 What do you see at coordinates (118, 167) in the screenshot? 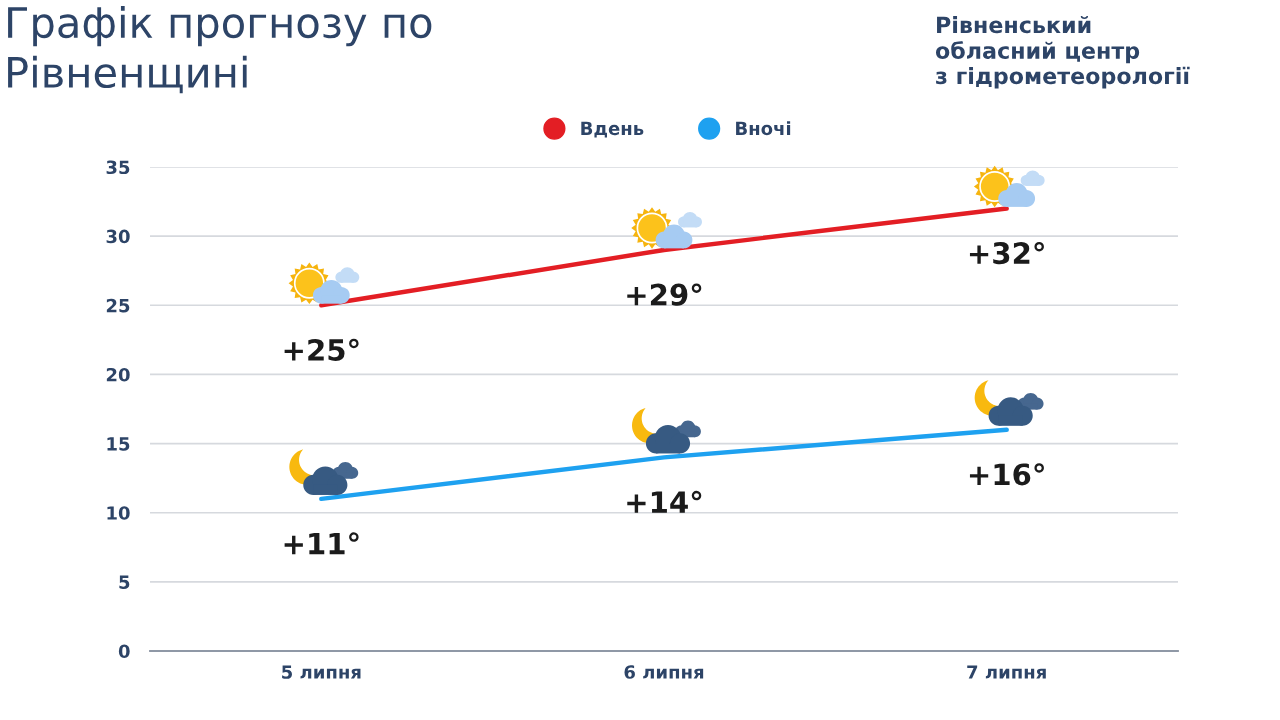
I see `y-tick-label: 35` at bounding box center [118, 167].